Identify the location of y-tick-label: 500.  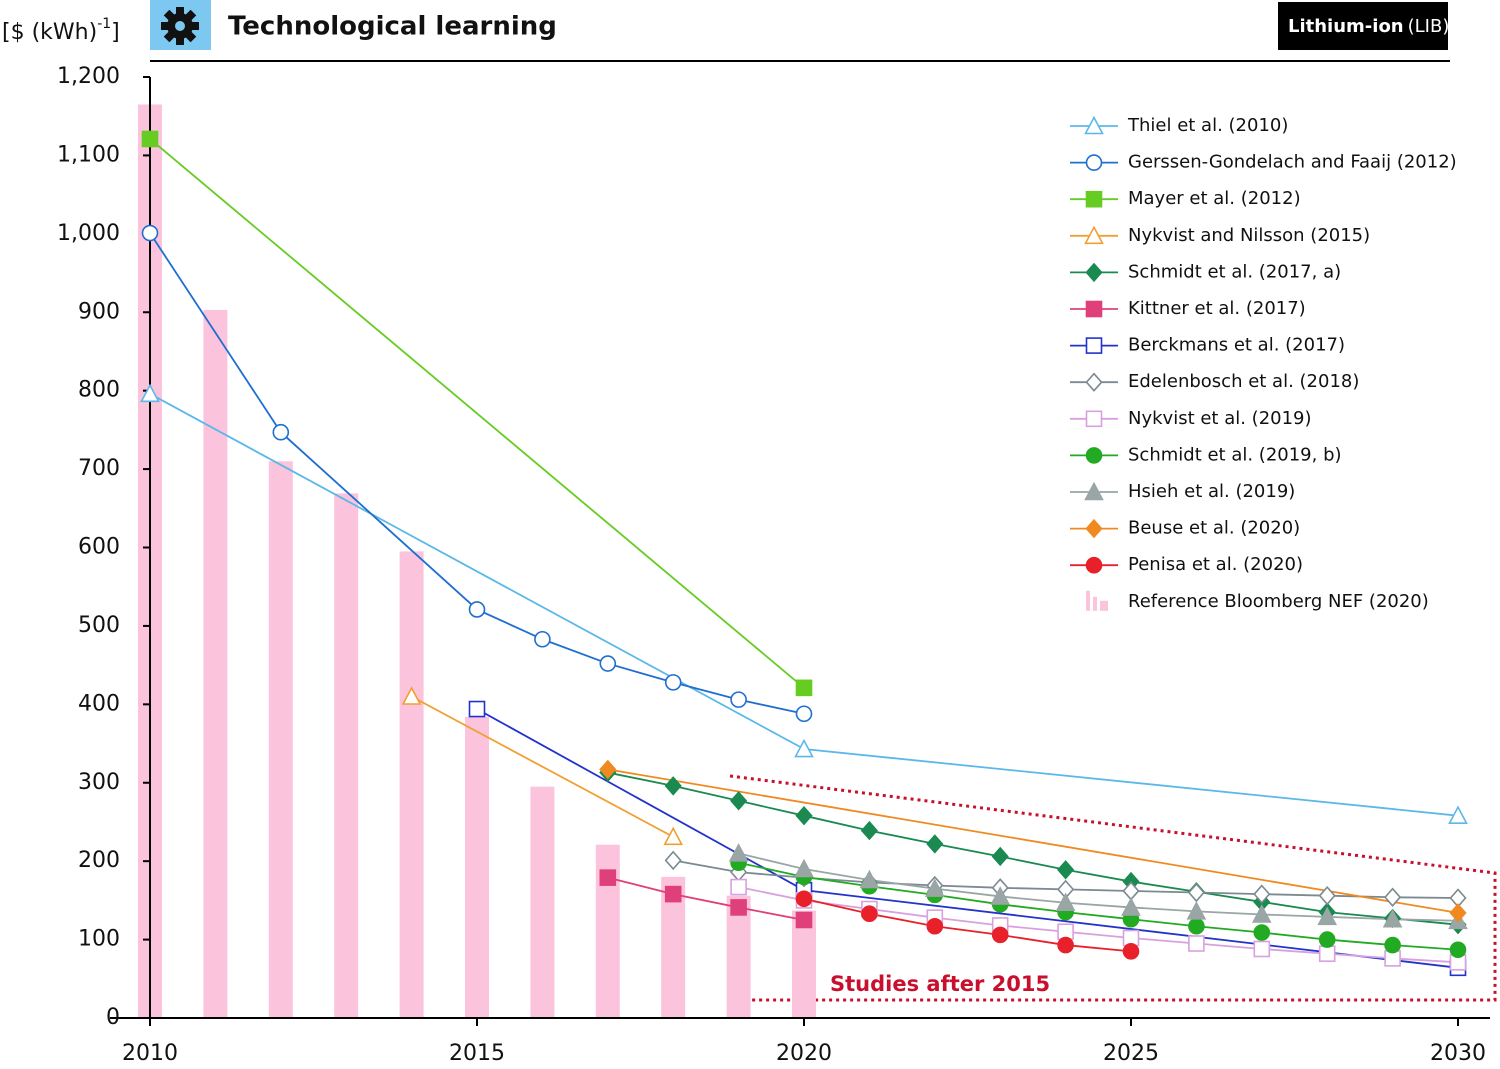
(99, 625).